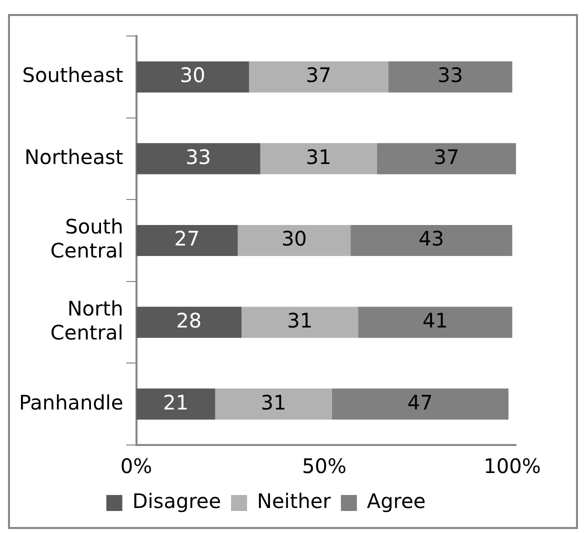  What do you see at coordinates (87, 238) in the screenshot?
I see `y-tick-label: South Central` at bounding box center [87, 238].